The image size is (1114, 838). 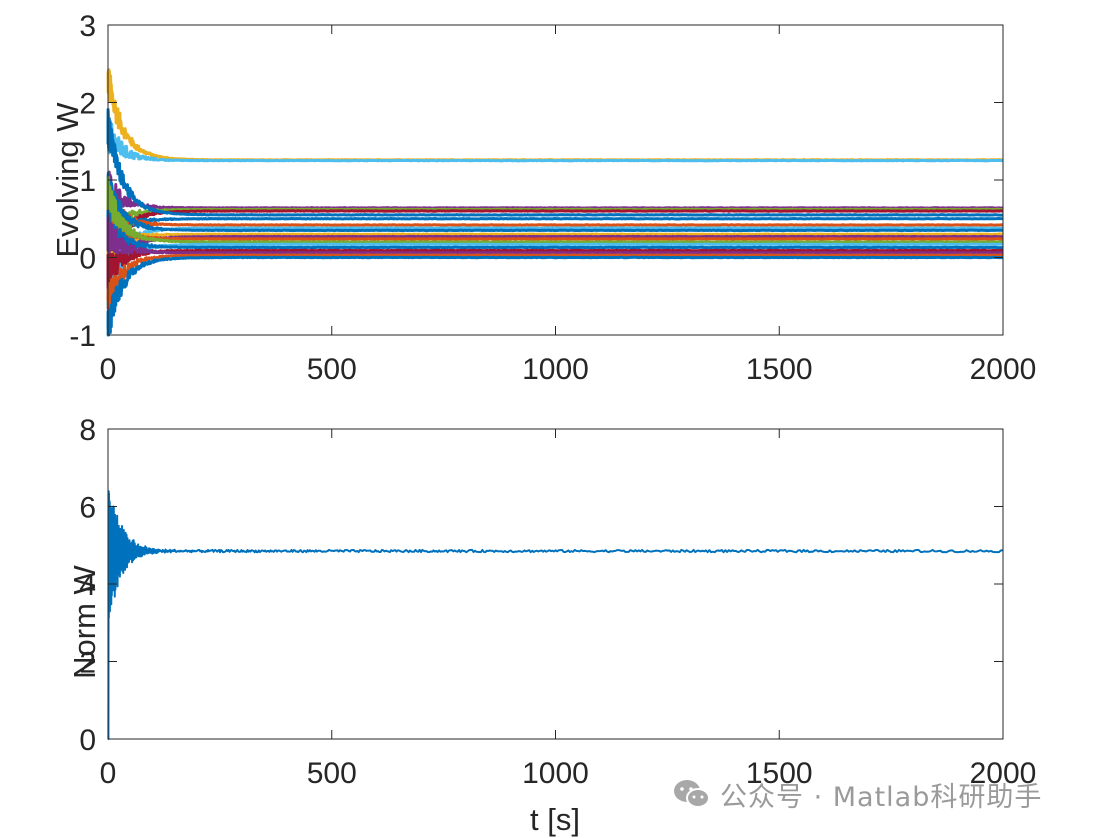 I want to click on top-x-tick-label: 500, so click(x=332, y=369).